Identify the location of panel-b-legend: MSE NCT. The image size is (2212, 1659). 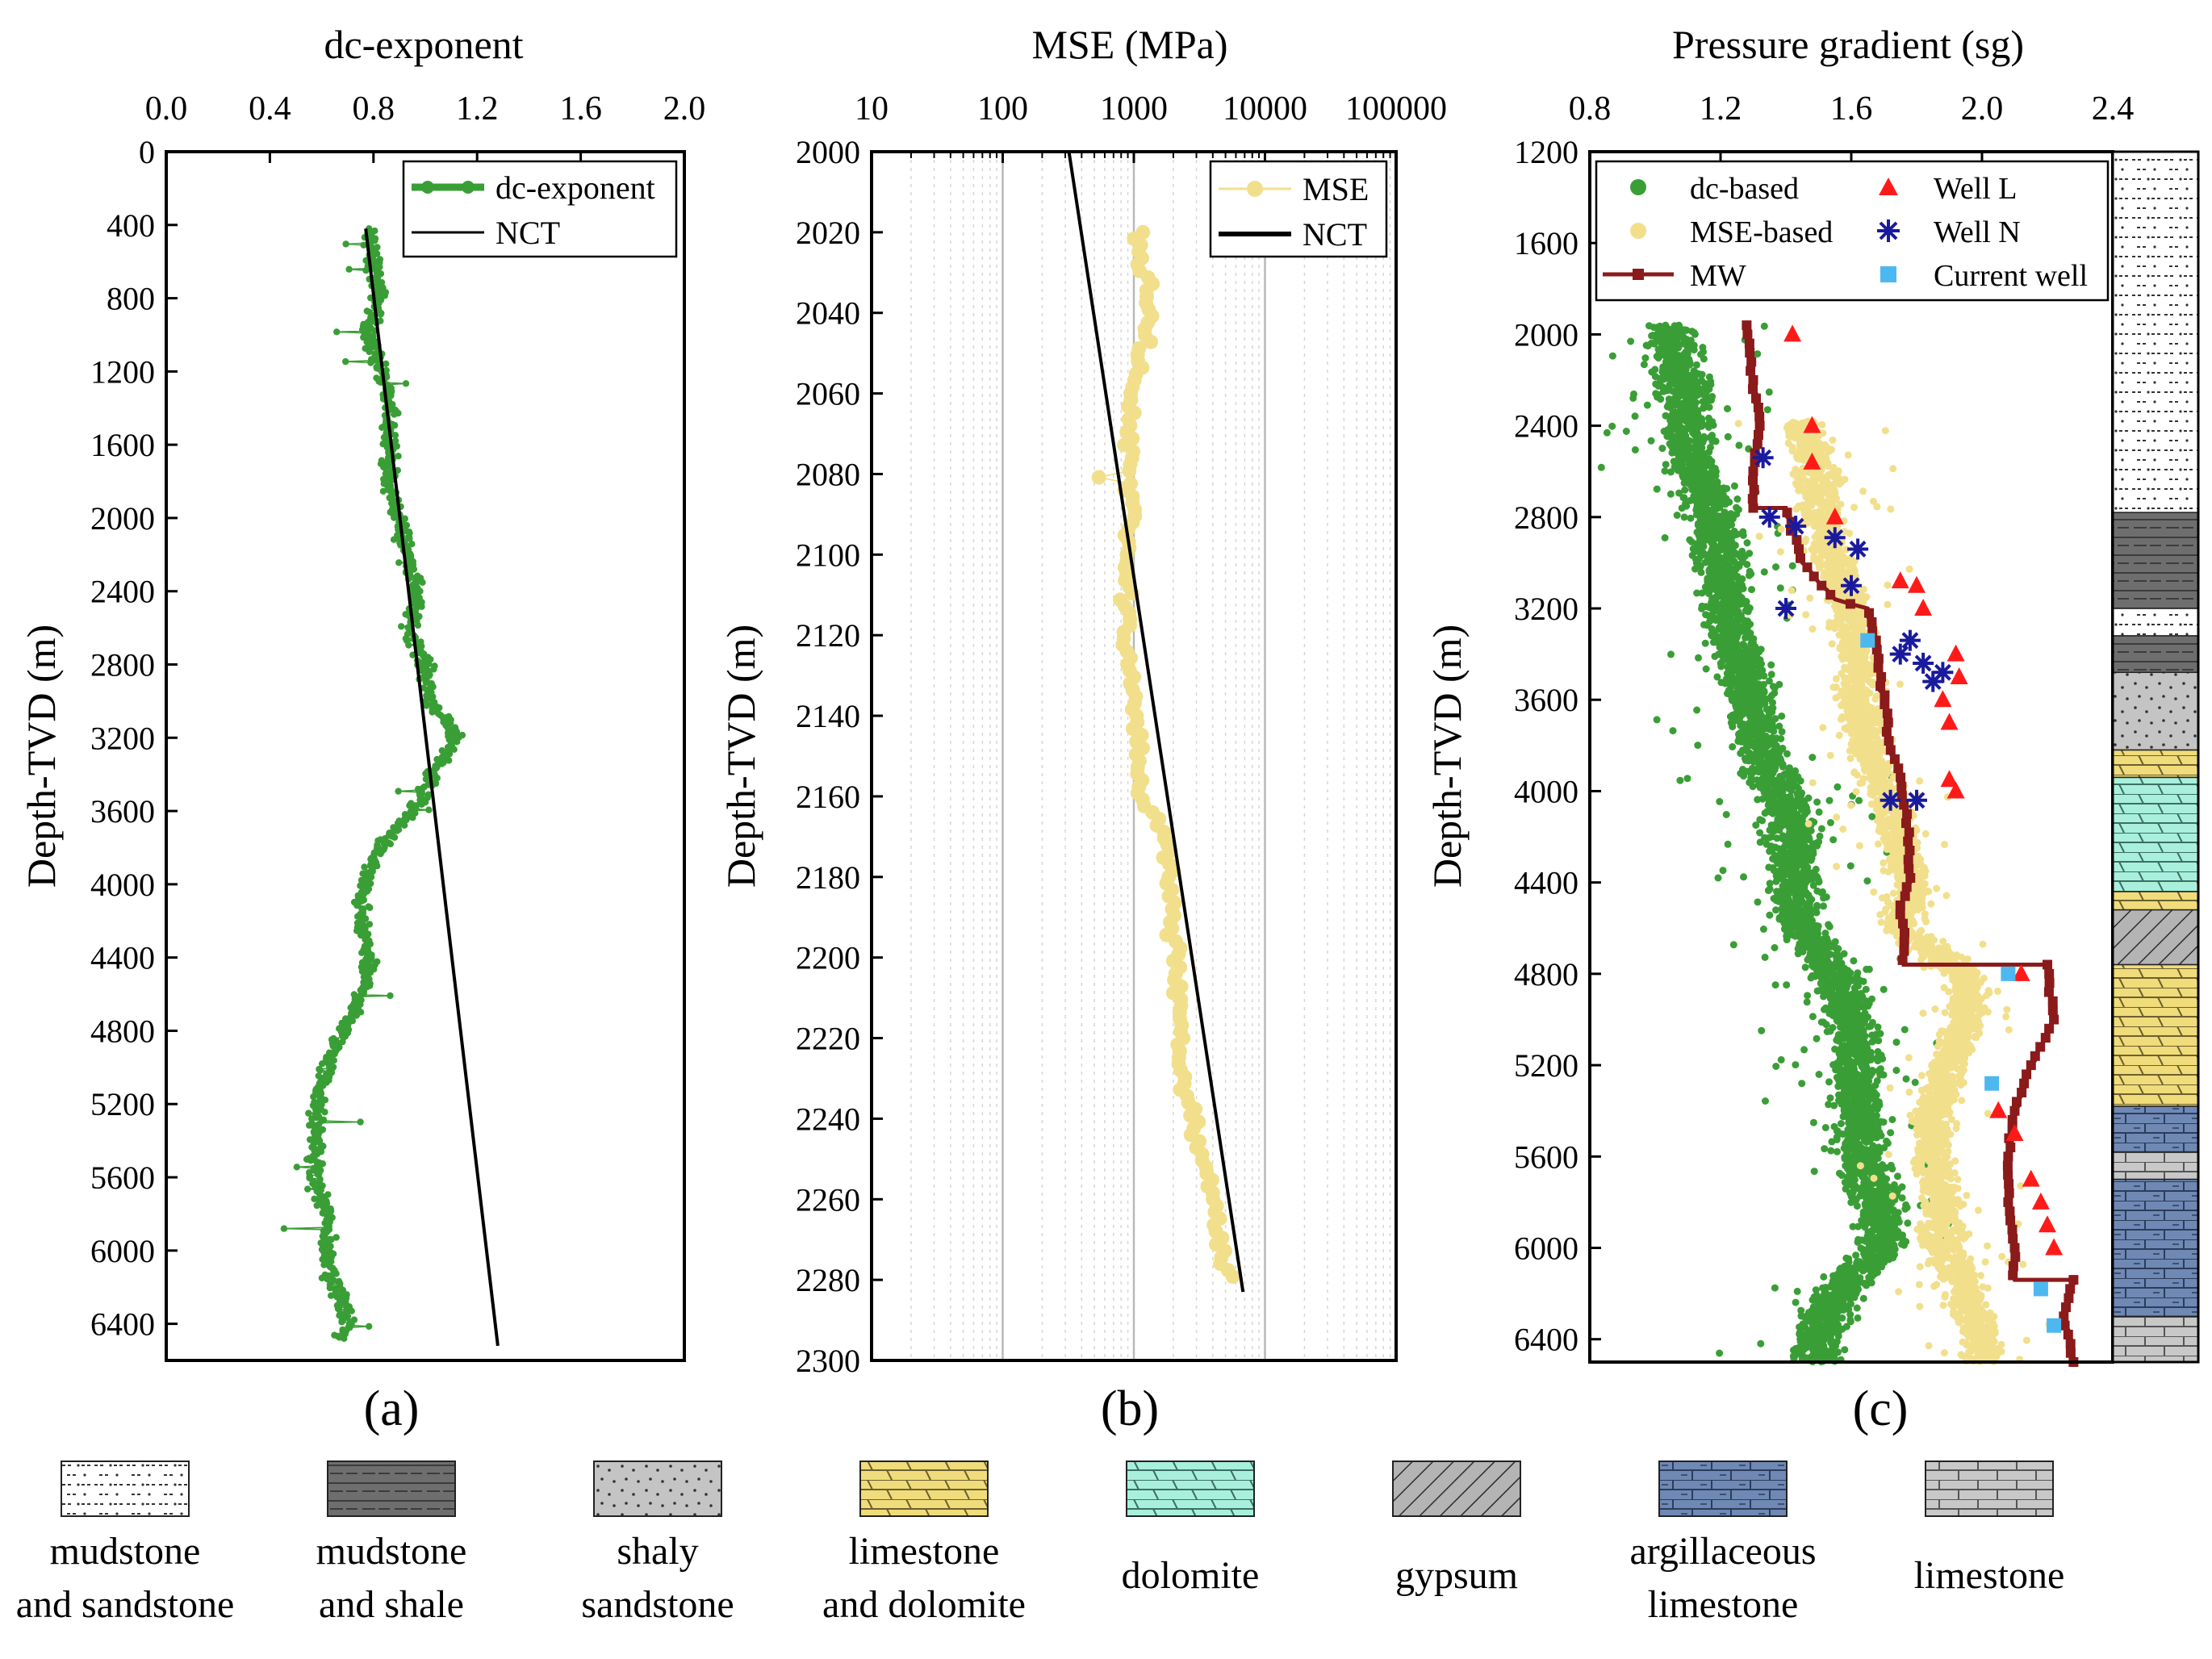
(1298, 209).